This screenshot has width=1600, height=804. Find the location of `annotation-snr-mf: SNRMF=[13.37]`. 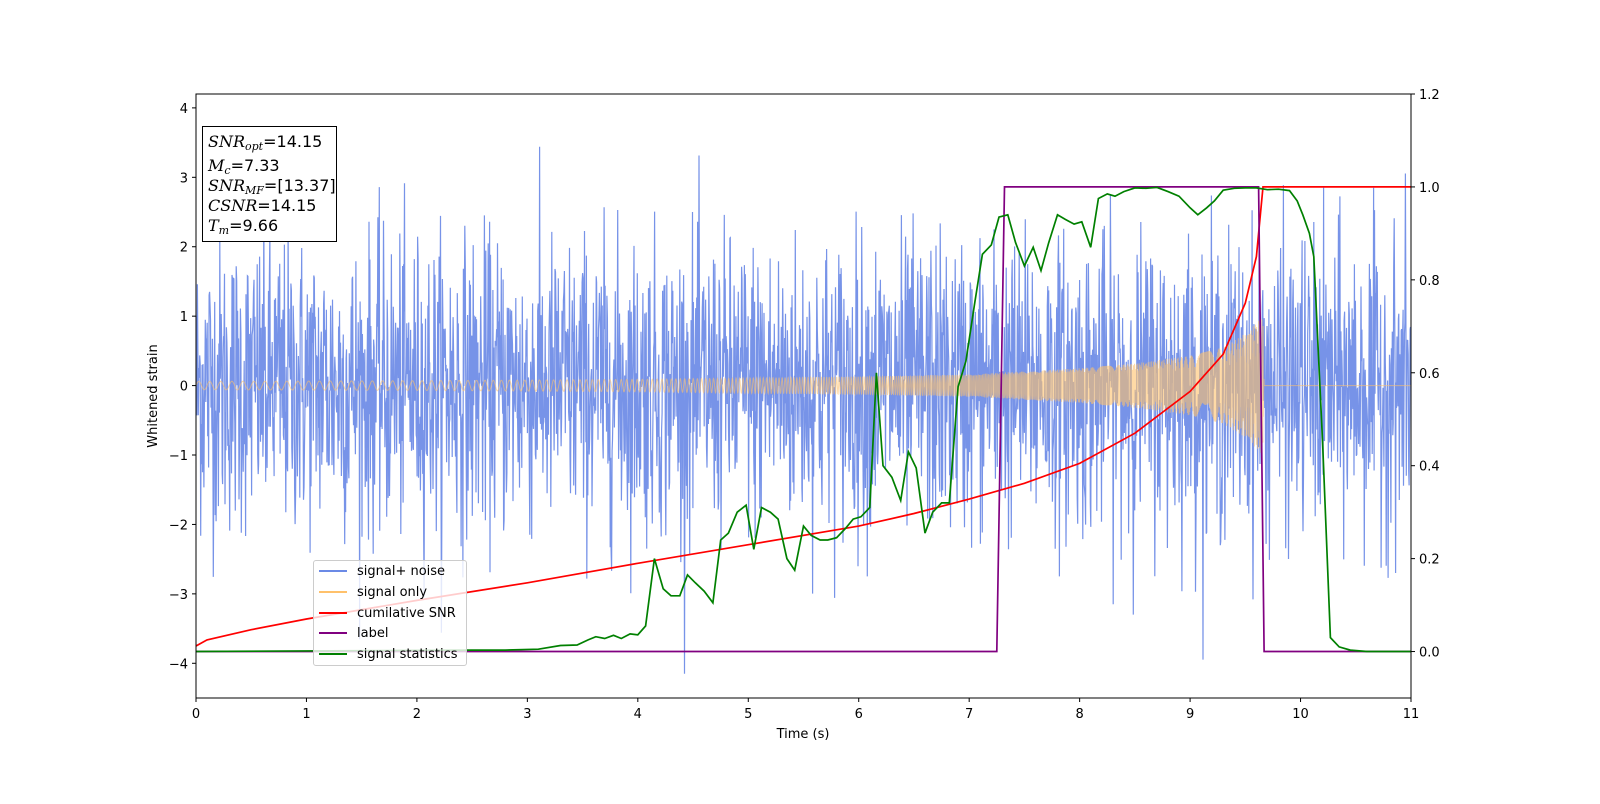

annotation-snr-mf: SNRMF=[13.37] is located at coordinates (272, 186).